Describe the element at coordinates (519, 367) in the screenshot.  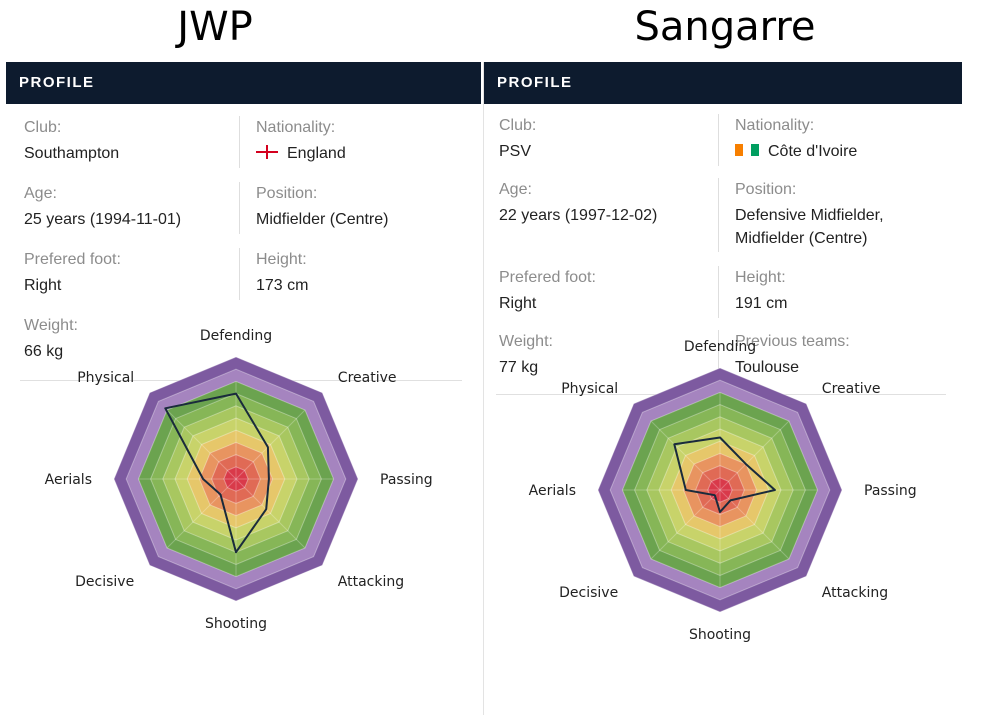
I see `weight-value: 77 kg` at that location.